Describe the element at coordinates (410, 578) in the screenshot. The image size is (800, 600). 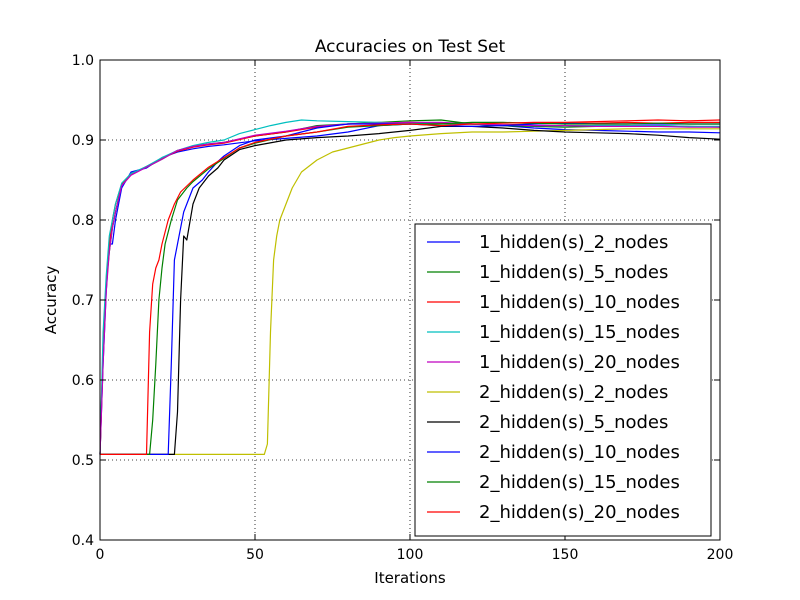
I see `x-axis-label: Iterations` at that location.